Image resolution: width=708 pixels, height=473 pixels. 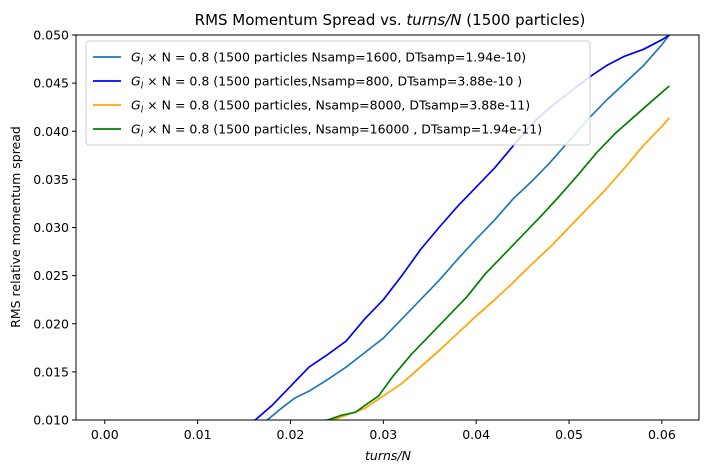 What do you see at coordinates (383, 434) in the screenshot?
I see `x-tick-label: 0.03` at bounding box center [383, 434].